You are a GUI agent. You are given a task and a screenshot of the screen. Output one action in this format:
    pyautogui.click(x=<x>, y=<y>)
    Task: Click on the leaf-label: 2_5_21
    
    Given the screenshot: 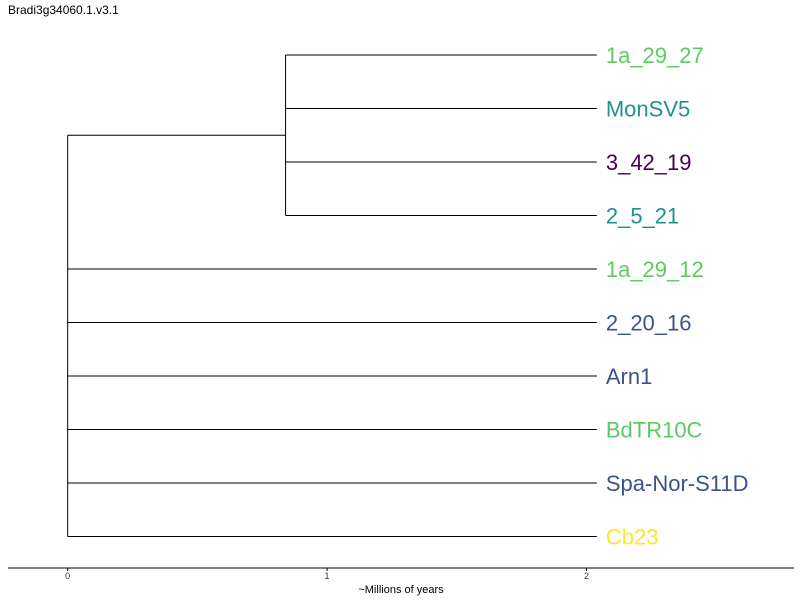 What is the action you would take?
    pyautogui.click(x=642, y=216)
    